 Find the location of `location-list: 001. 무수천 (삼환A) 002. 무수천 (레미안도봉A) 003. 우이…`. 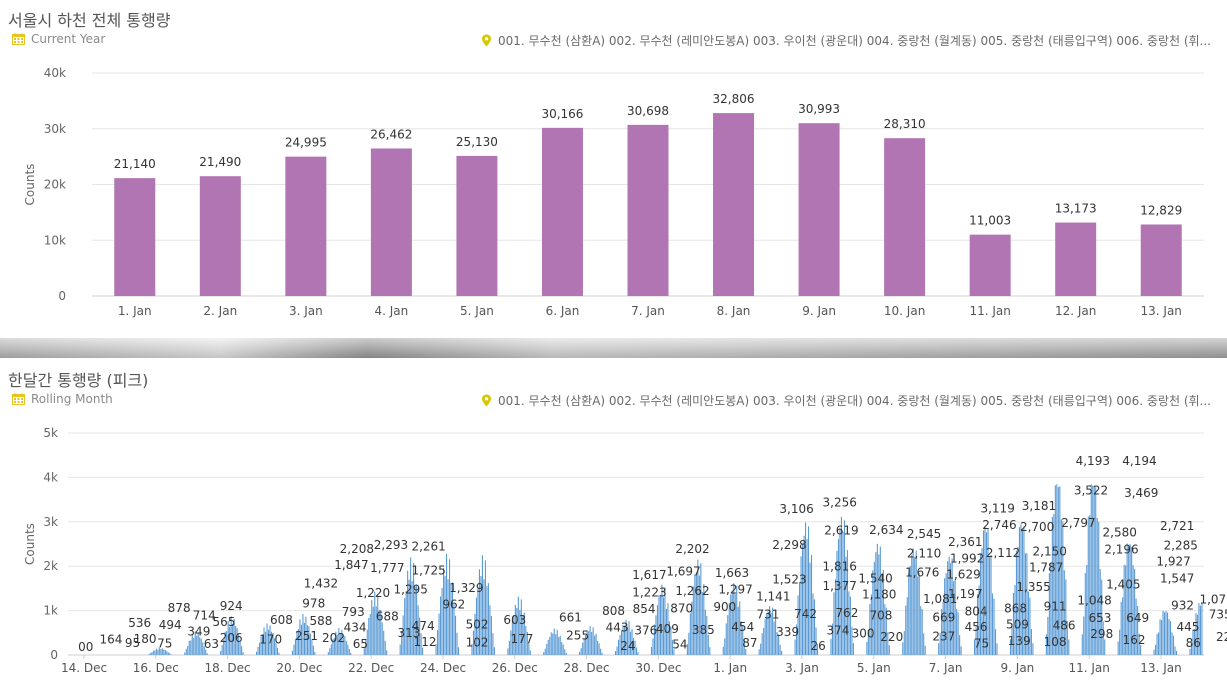

location-list: 001. 무수천 (삼환A) 002. 무수천 (레미안도봉A) 003. 우이… is located at coordinates (854, 401).